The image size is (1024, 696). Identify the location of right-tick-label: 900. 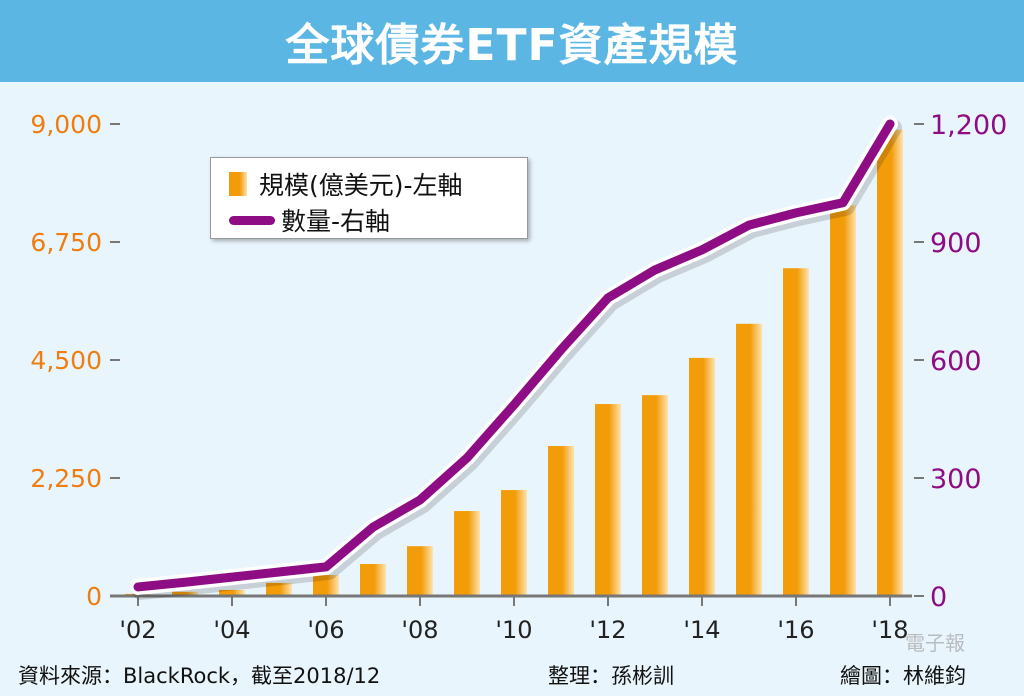
(956, 243).